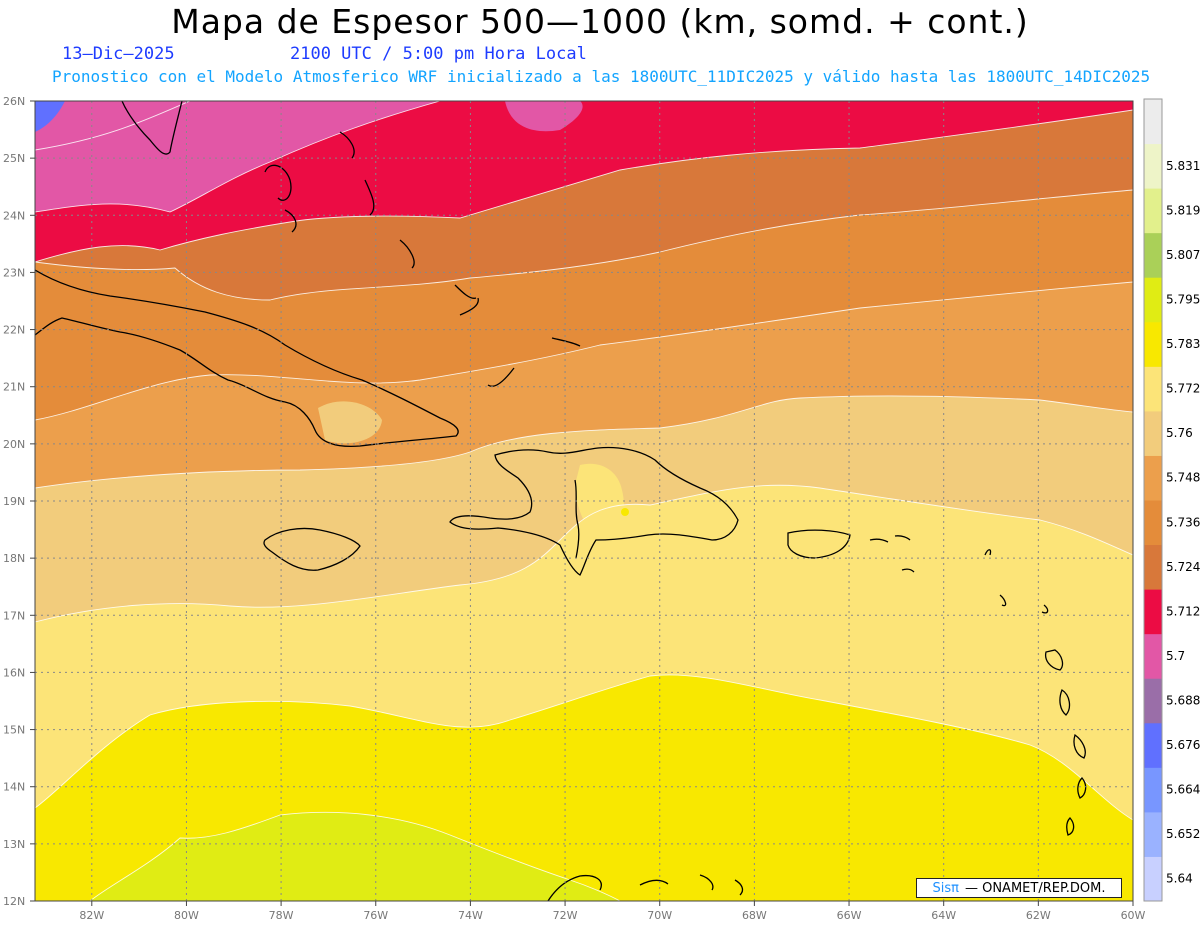  I want to click on lat-label: 25N, so click(14, 158).